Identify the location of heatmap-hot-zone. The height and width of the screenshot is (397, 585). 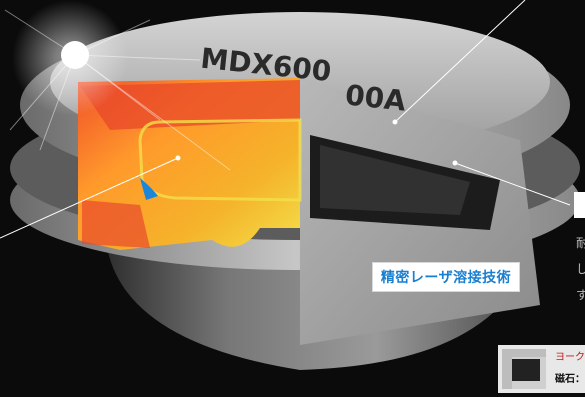
(190, 105).